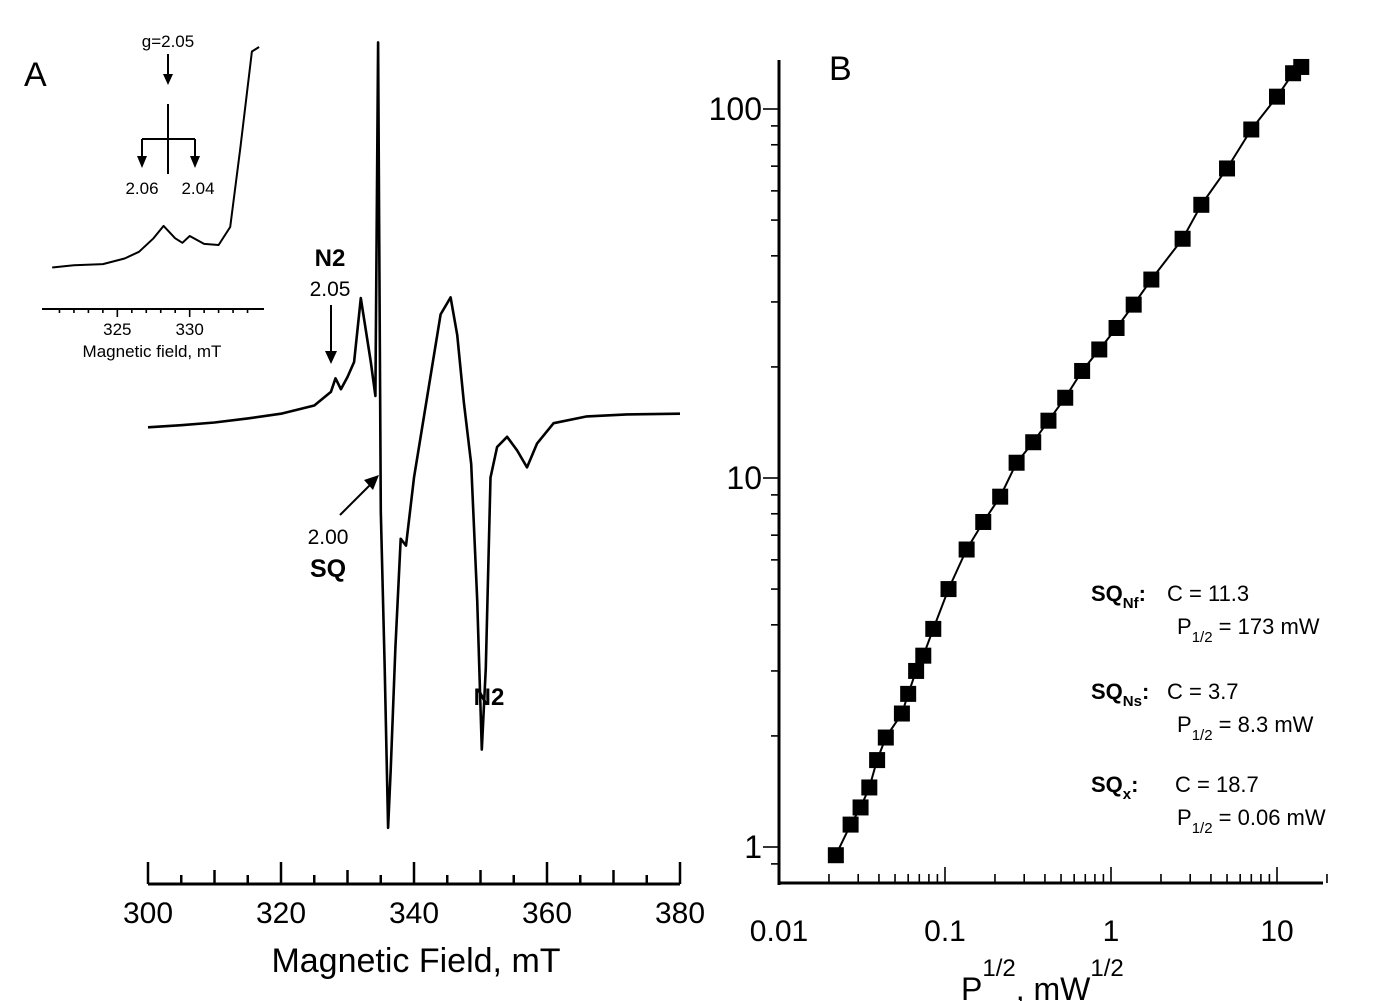  What do you see at coordinates (414, 913) in the screenshot?
I see `panel-a-x-tick-label: 340` at bounding box center [414, 913].